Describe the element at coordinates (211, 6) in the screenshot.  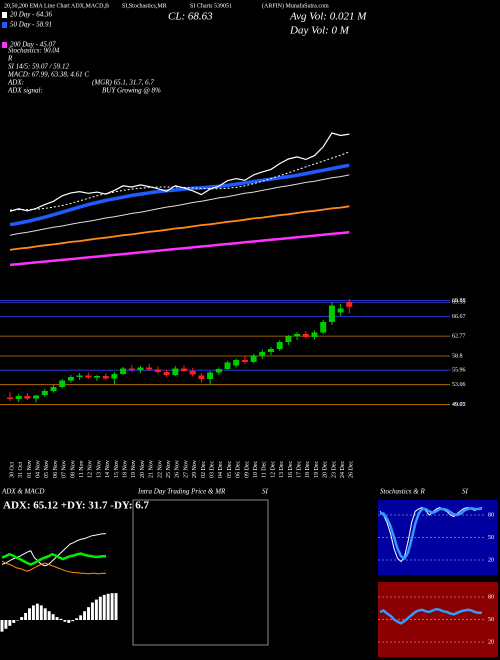
I see `title-part: SI Charts 539051` at that location.